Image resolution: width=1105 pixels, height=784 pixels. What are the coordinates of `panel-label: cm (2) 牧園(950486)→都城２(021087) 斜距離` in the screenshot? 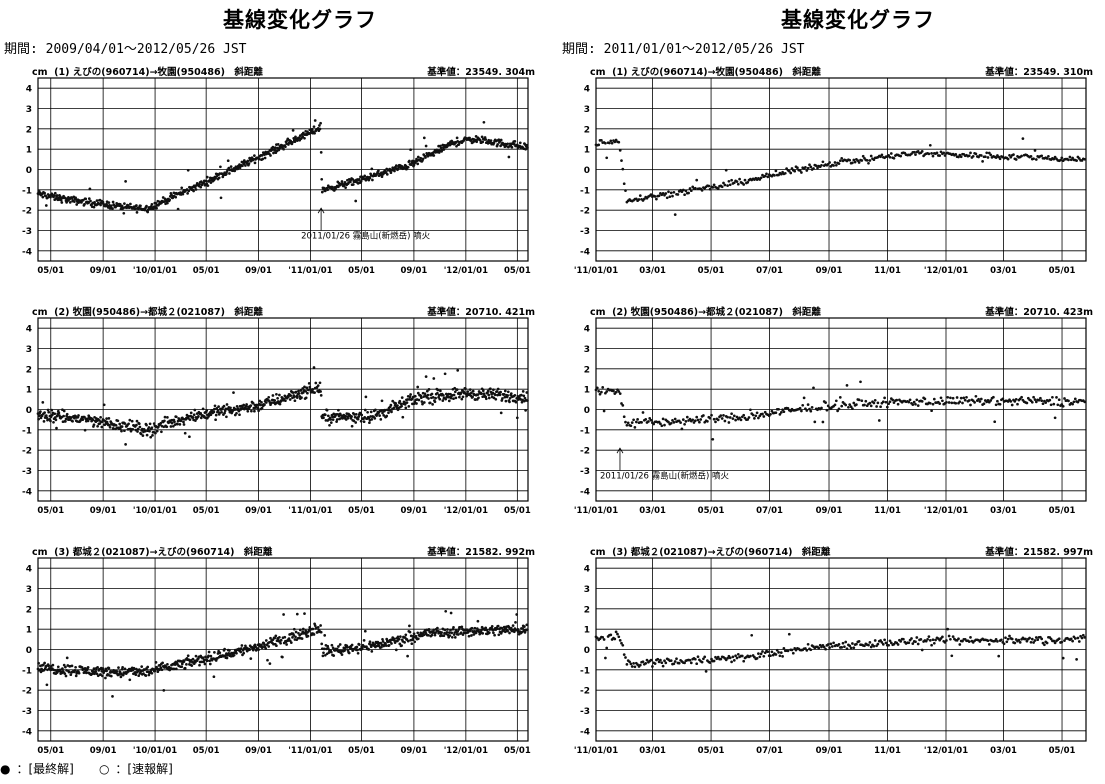 It's located at (705, 312).